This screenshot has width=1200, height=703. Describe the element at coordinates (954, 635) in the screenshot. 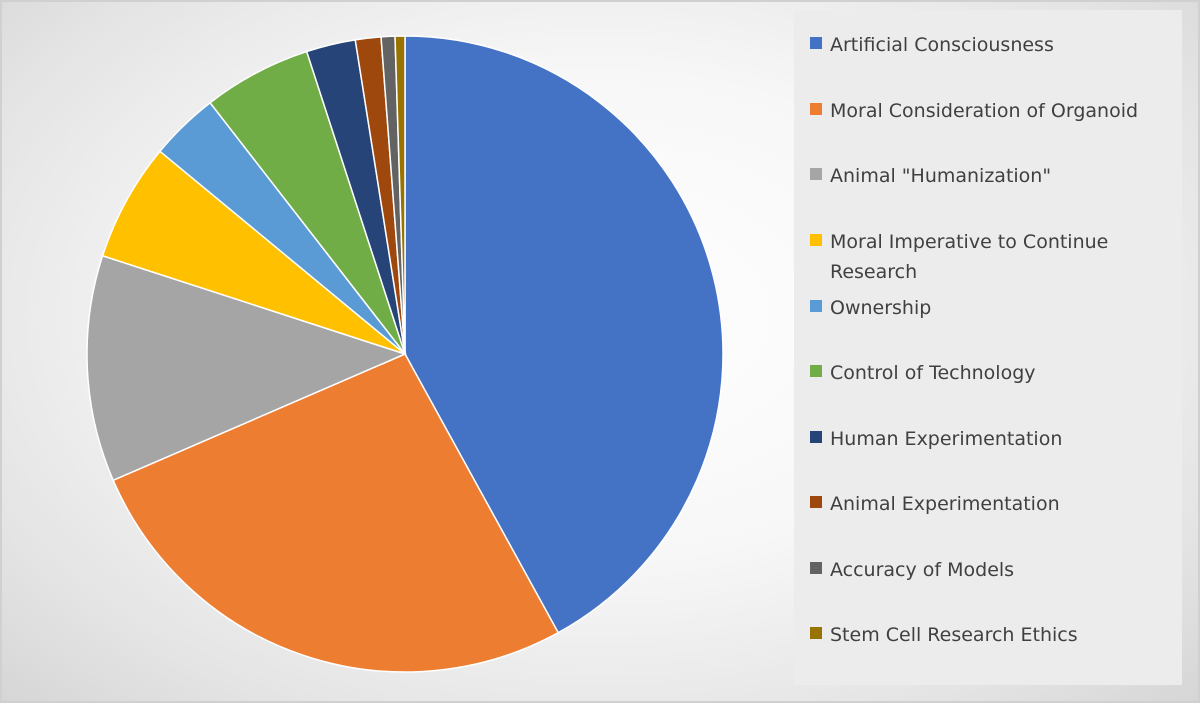

I see `legend-label: Stem Cell Research Ethics` at that location.